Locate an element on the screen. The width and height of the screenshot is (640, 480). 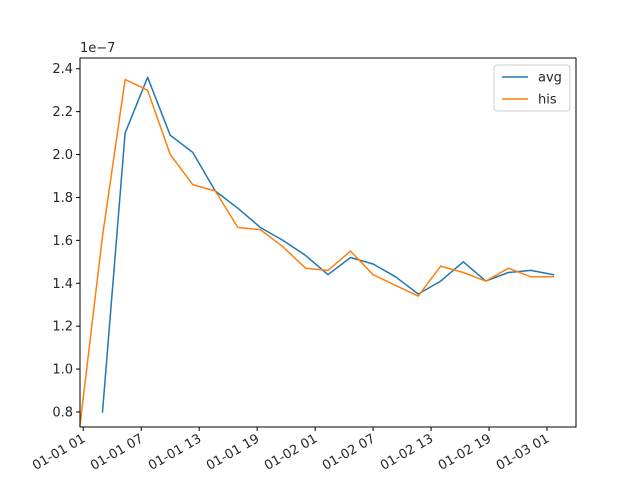
legend: avg his is located at coordinates (532, 88).